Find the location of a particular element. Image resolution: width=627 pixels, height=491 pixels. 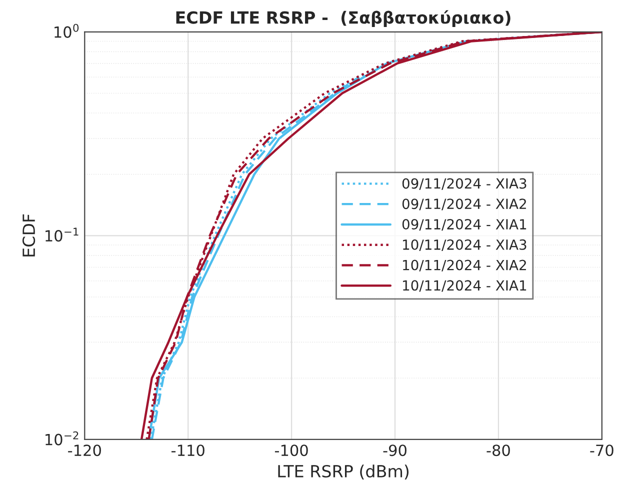

y-tick-label: 10$^{−1}$ is located at coordinates (62, 235).